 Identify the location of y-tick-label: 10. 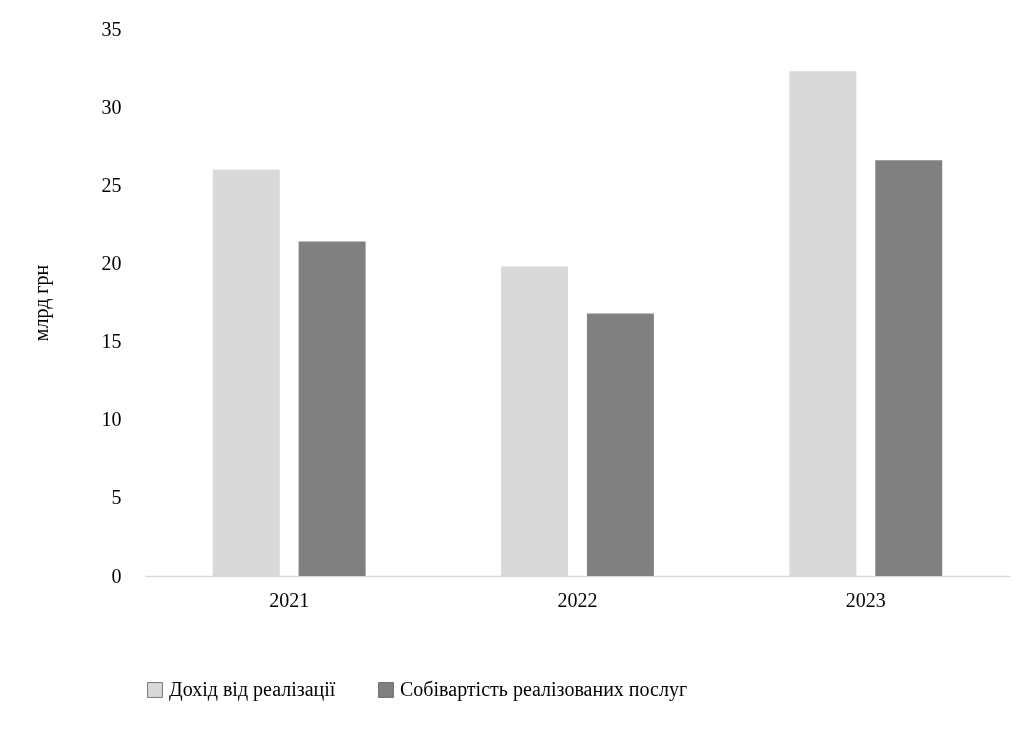
(111, 419).